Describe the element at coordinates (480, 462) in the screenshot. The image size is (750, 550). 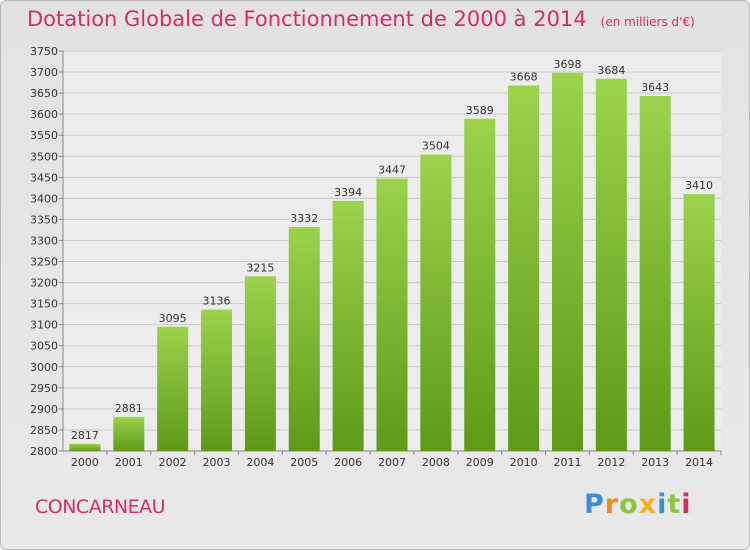
I see `x-tick-label: 2009` at that location.